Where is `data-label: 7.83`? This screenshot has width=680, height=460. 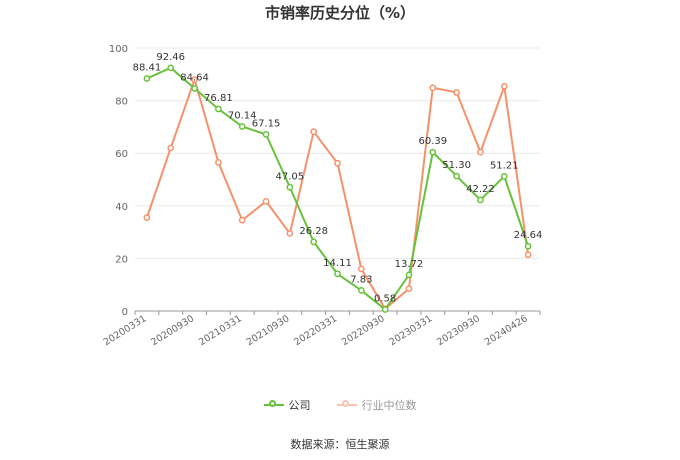 data-label: 7.83 is located at coordinates (361, 279).